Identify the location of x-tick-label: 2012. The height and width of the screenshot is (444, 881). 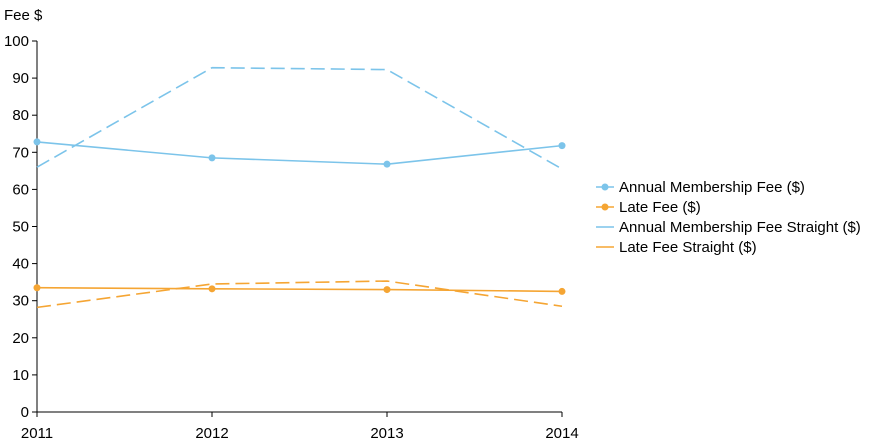
(211, 433).